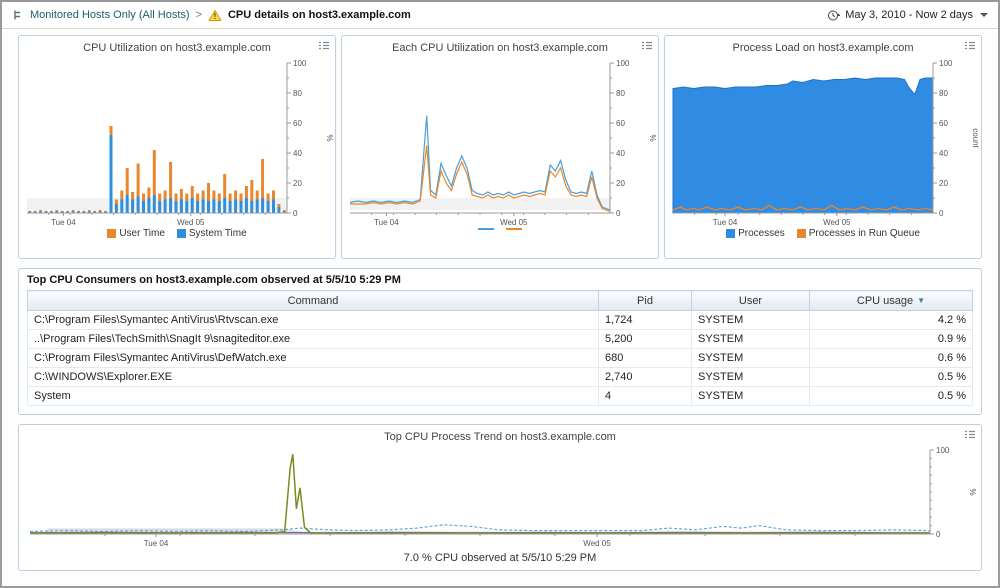 The width and height of the screenshot is (1000, 588). What do you see at coordinates (891, 320) in the screenshot?
I see `cell-cpu: 4.2 %` at bounding box center [891, 320].